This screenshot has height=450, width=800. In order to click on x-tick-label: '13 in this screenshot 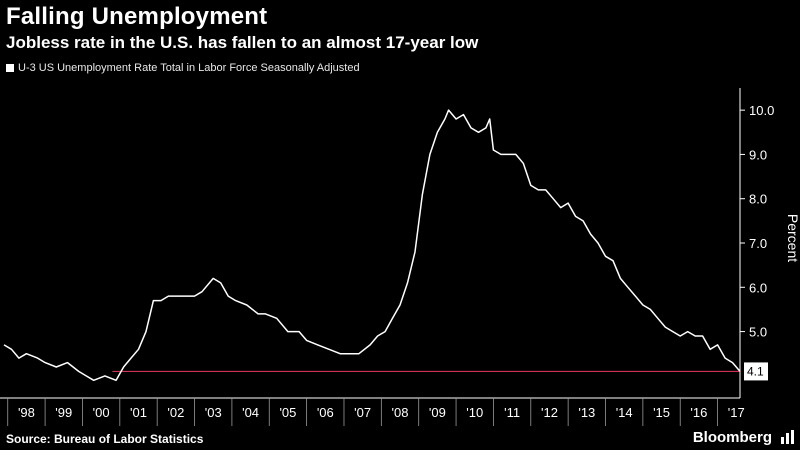, I will do `click(586, 412)`.